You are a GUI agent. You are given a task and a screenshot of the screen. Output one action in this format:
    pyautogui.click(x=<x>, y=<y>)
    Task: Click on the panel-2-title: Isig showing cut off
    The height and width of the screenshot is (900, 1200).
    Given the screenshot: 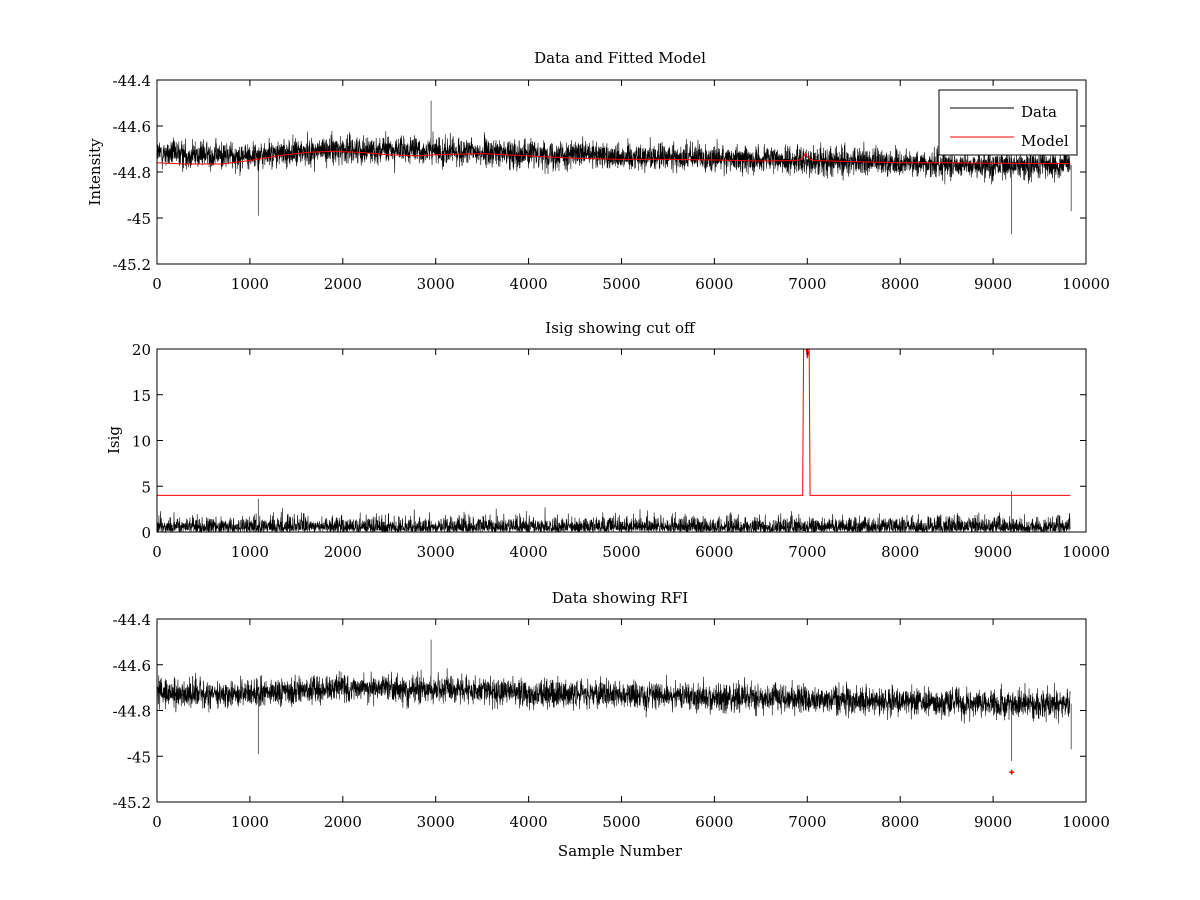 What is the action you would take?
    pyautogui.click(x=620, y=328)
    